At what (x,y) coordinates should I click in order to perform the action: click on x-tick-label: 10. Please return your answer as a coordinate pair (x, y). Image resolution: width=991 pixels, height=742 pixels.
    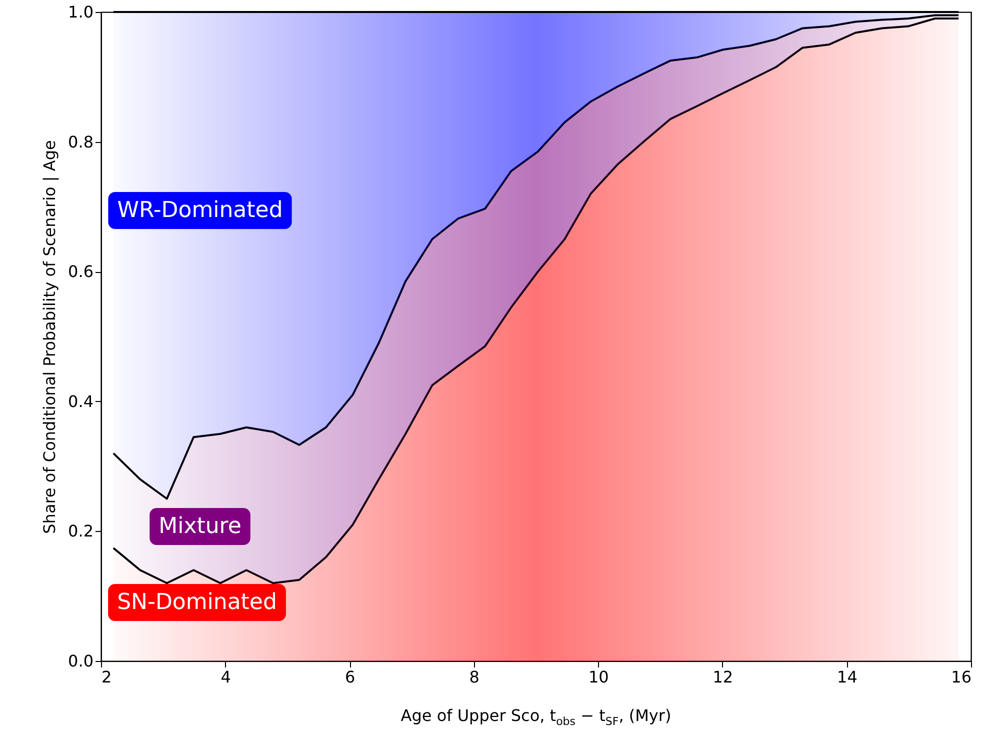
    Looking at the image, I should click on (598, 677).